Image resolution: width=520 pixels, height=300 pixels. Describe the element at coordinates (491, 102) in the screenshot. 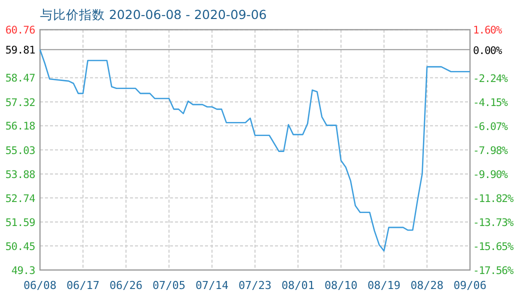

I see `y2-tick-label: -4.15%` at that location.